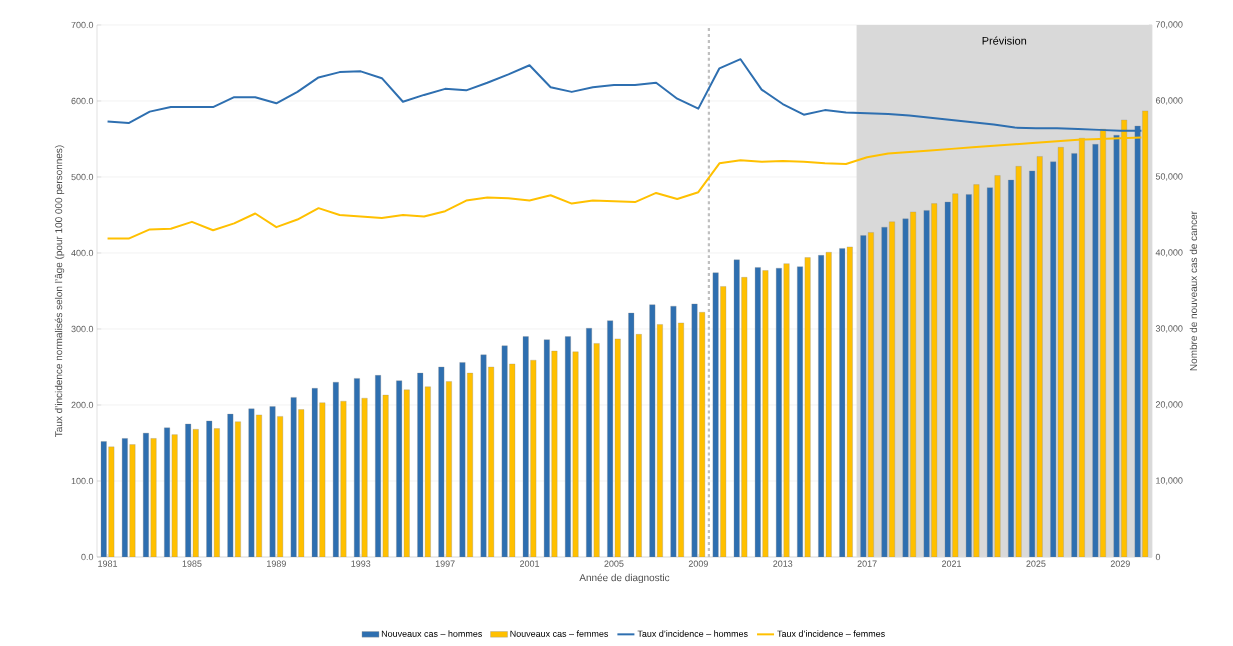 The width and height of the screenshot is (1233, 646). Describe the element at coordinates (1169, 481) in the screenshot. I see `y2-tick-label: 10,000` at that location.